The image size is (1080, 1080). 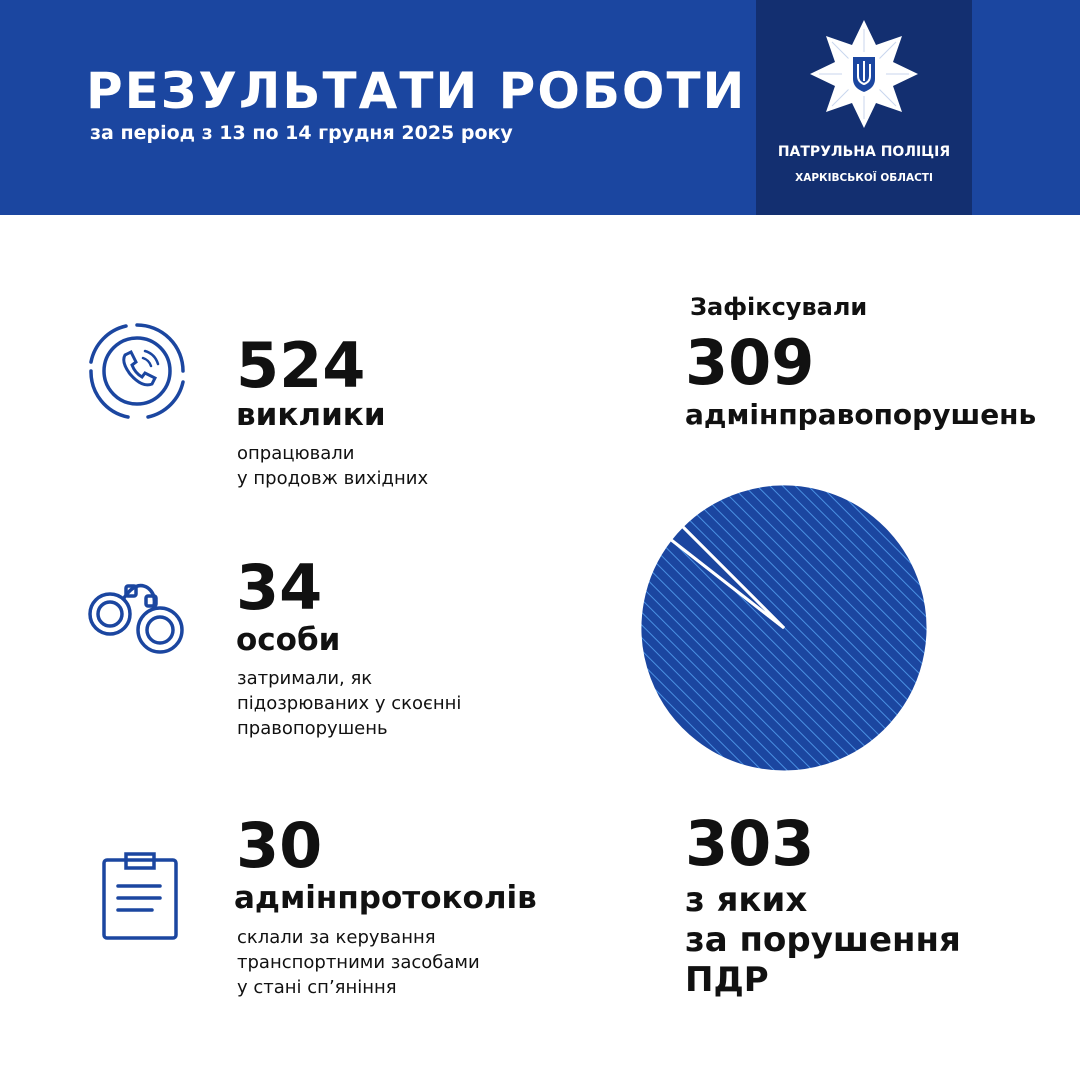 I want to click on desc-line: у продовж вихідних, so click(x=333, y=478).